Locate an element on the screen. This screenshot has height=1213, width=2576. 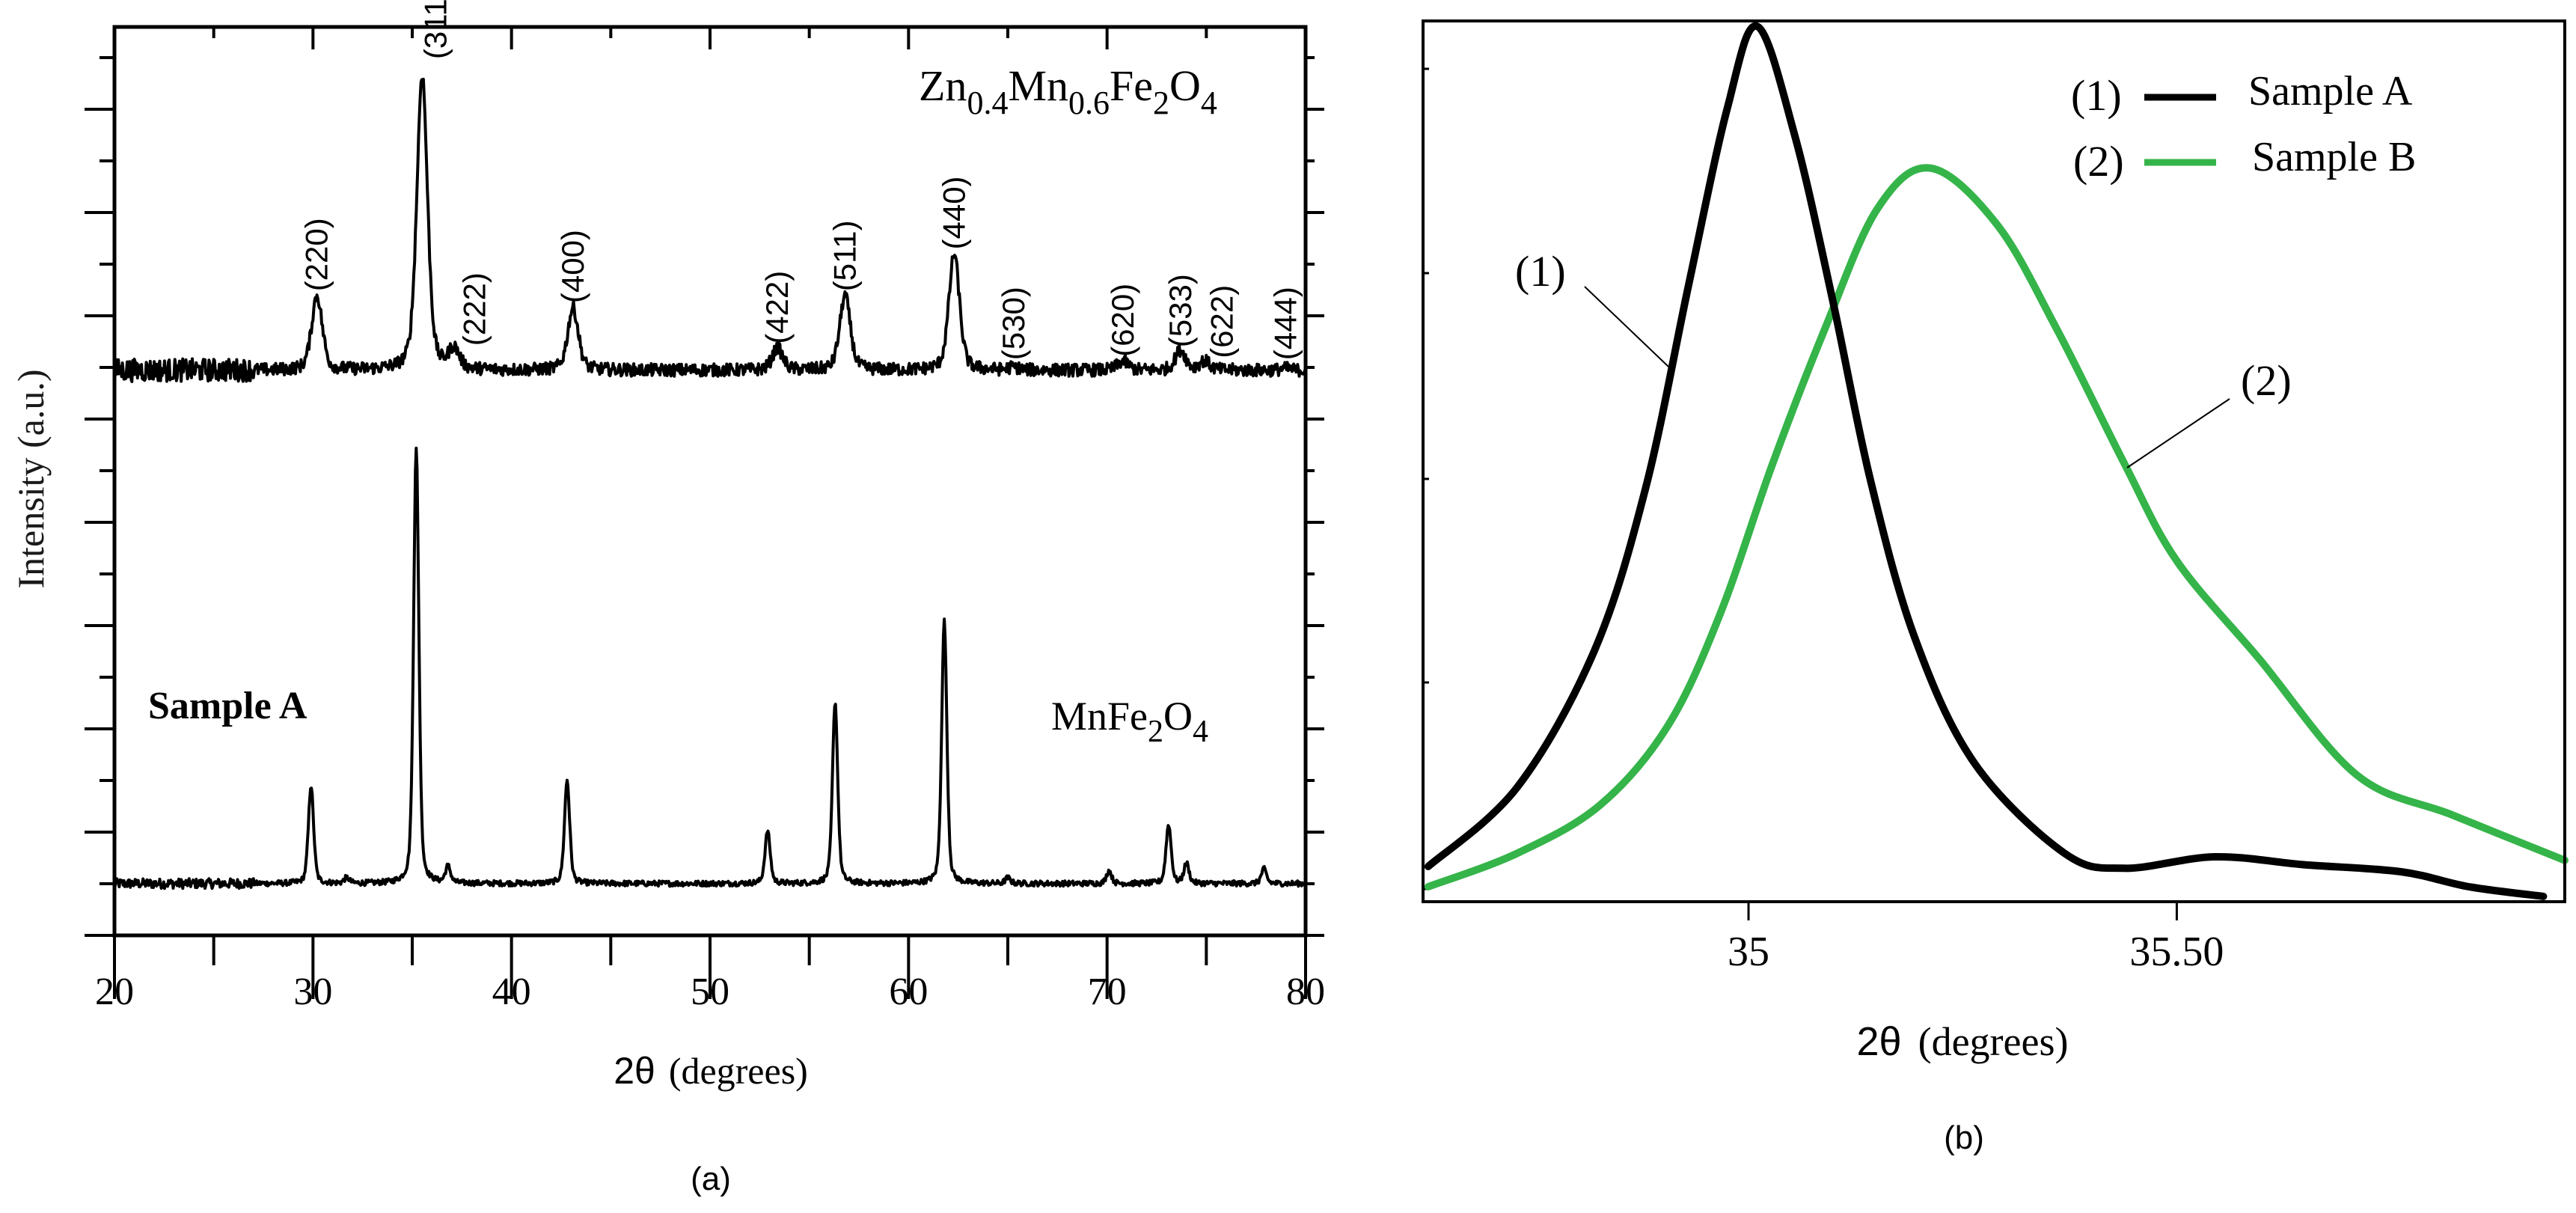
hkl-label: (622) is located at coordinates (1222, 321).